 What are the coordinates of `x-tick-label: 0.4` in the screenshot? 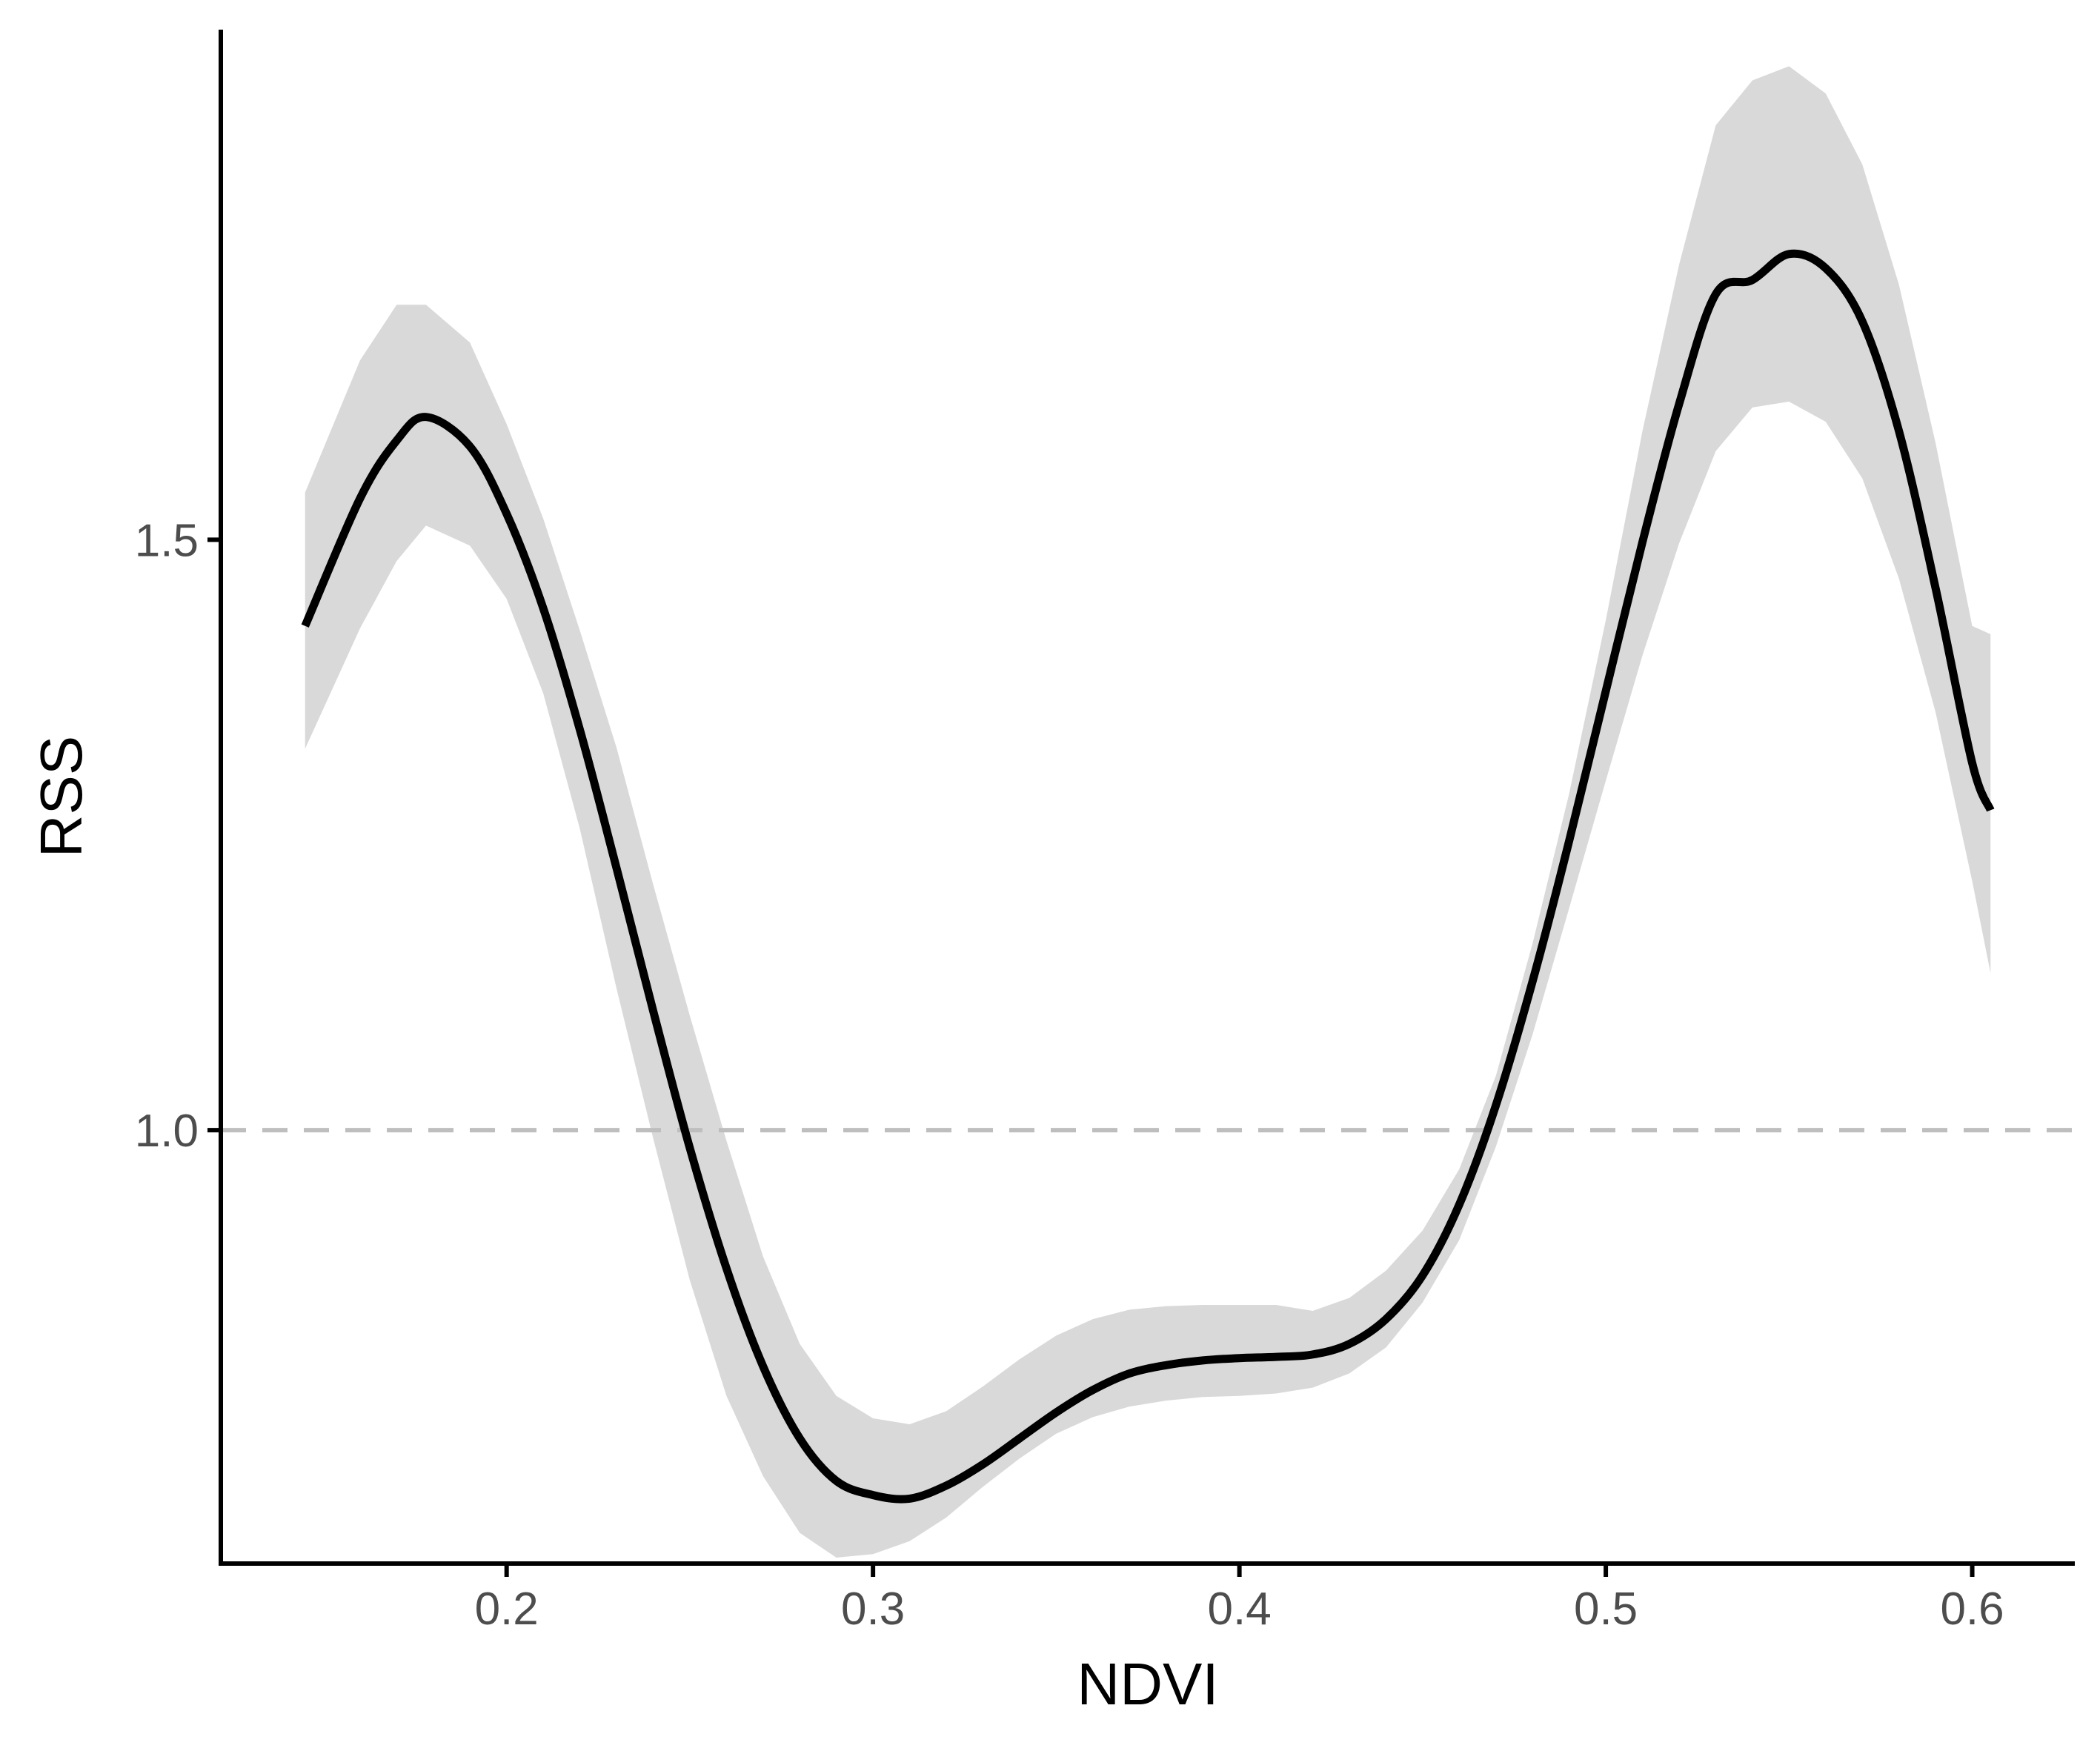 It's located at (1240, 1609).